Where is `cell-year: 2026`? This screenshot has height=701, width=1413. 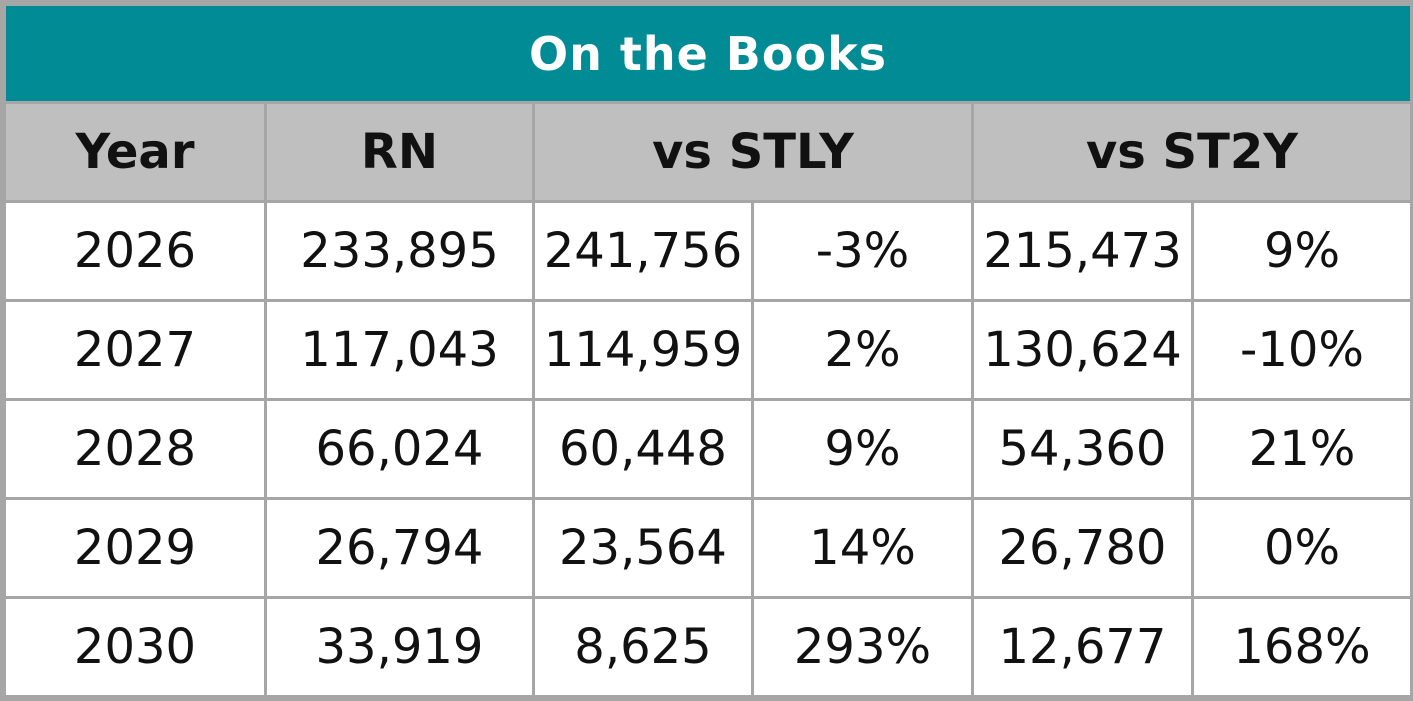
cell-year: 2026 is located at coordinates (135, 251).